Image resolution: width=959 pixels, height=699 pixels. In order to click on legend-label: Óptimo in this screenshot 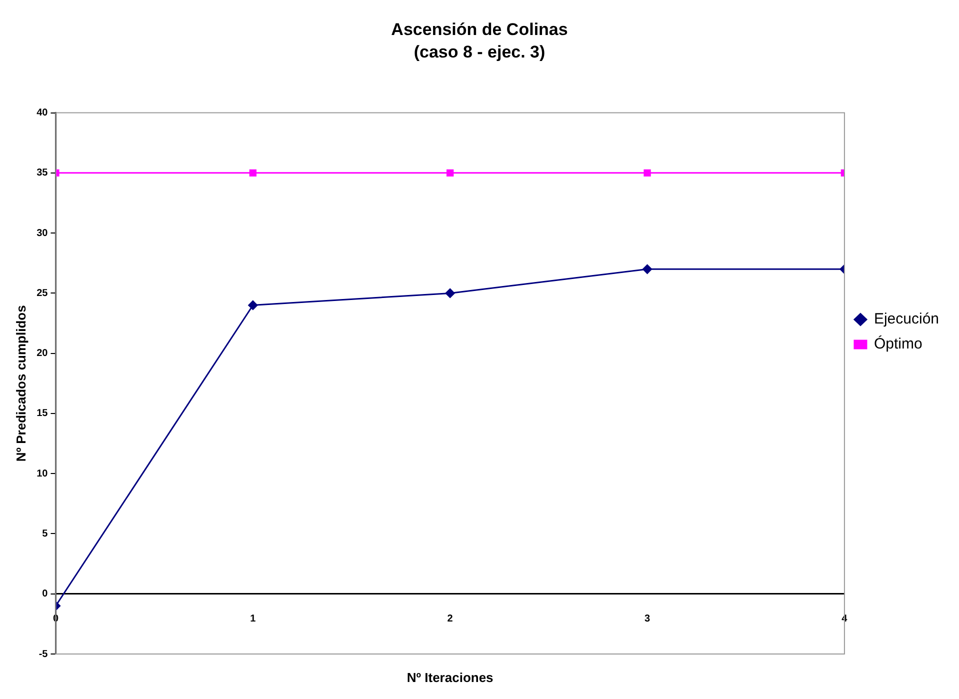, I will do `click(898, 343)`.